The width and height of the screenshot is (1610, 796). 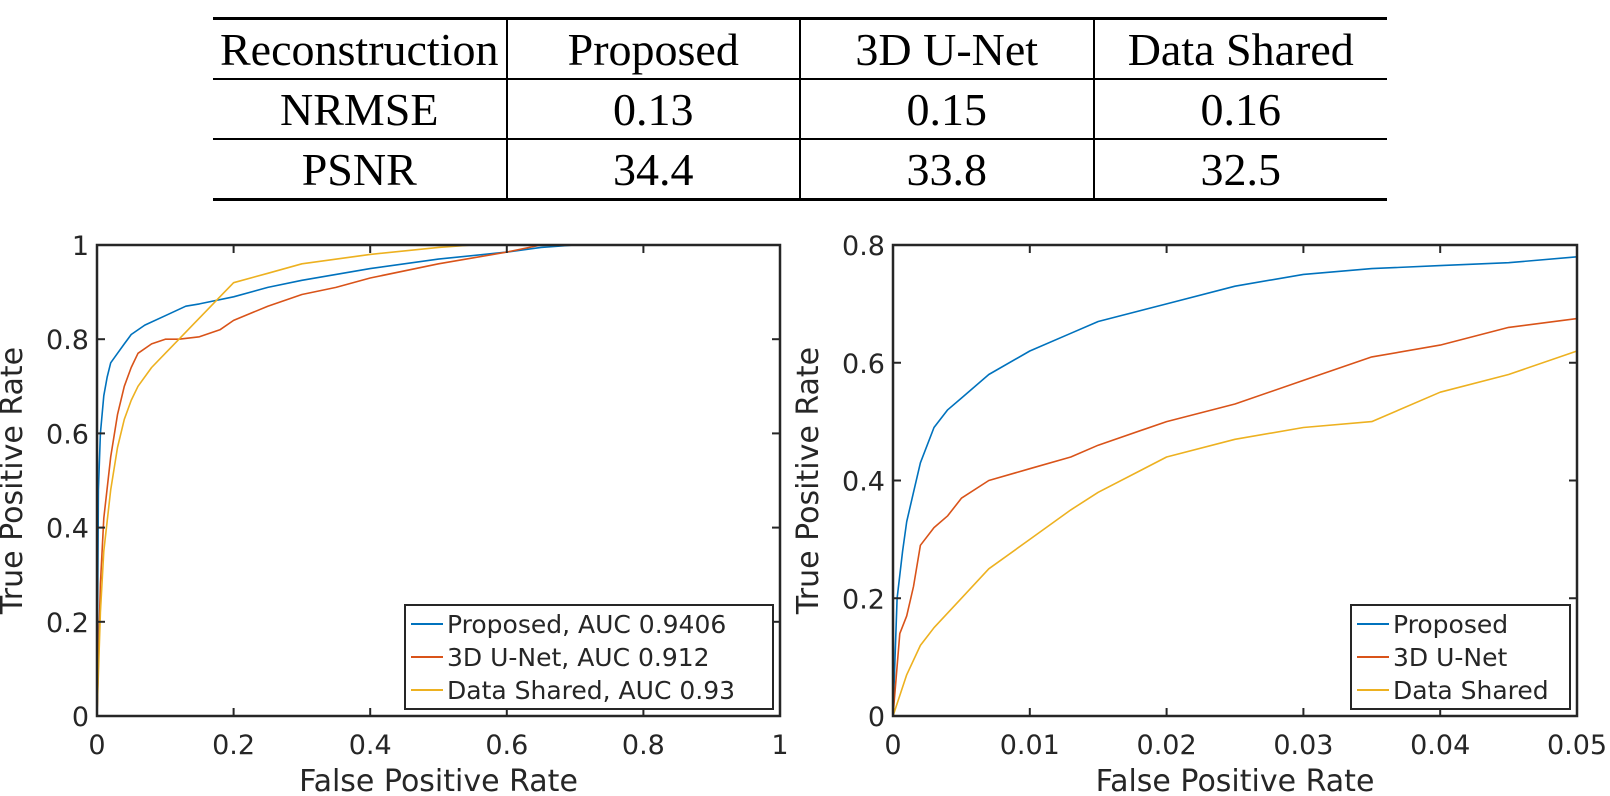 I want to click on legend-label: Proposed, so click(x=1450, y=624).